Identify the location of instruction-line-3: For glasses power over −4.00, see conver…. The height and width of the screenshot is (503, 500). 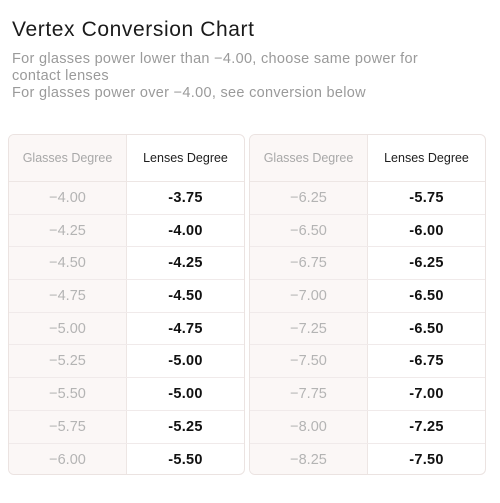
(189, 93).